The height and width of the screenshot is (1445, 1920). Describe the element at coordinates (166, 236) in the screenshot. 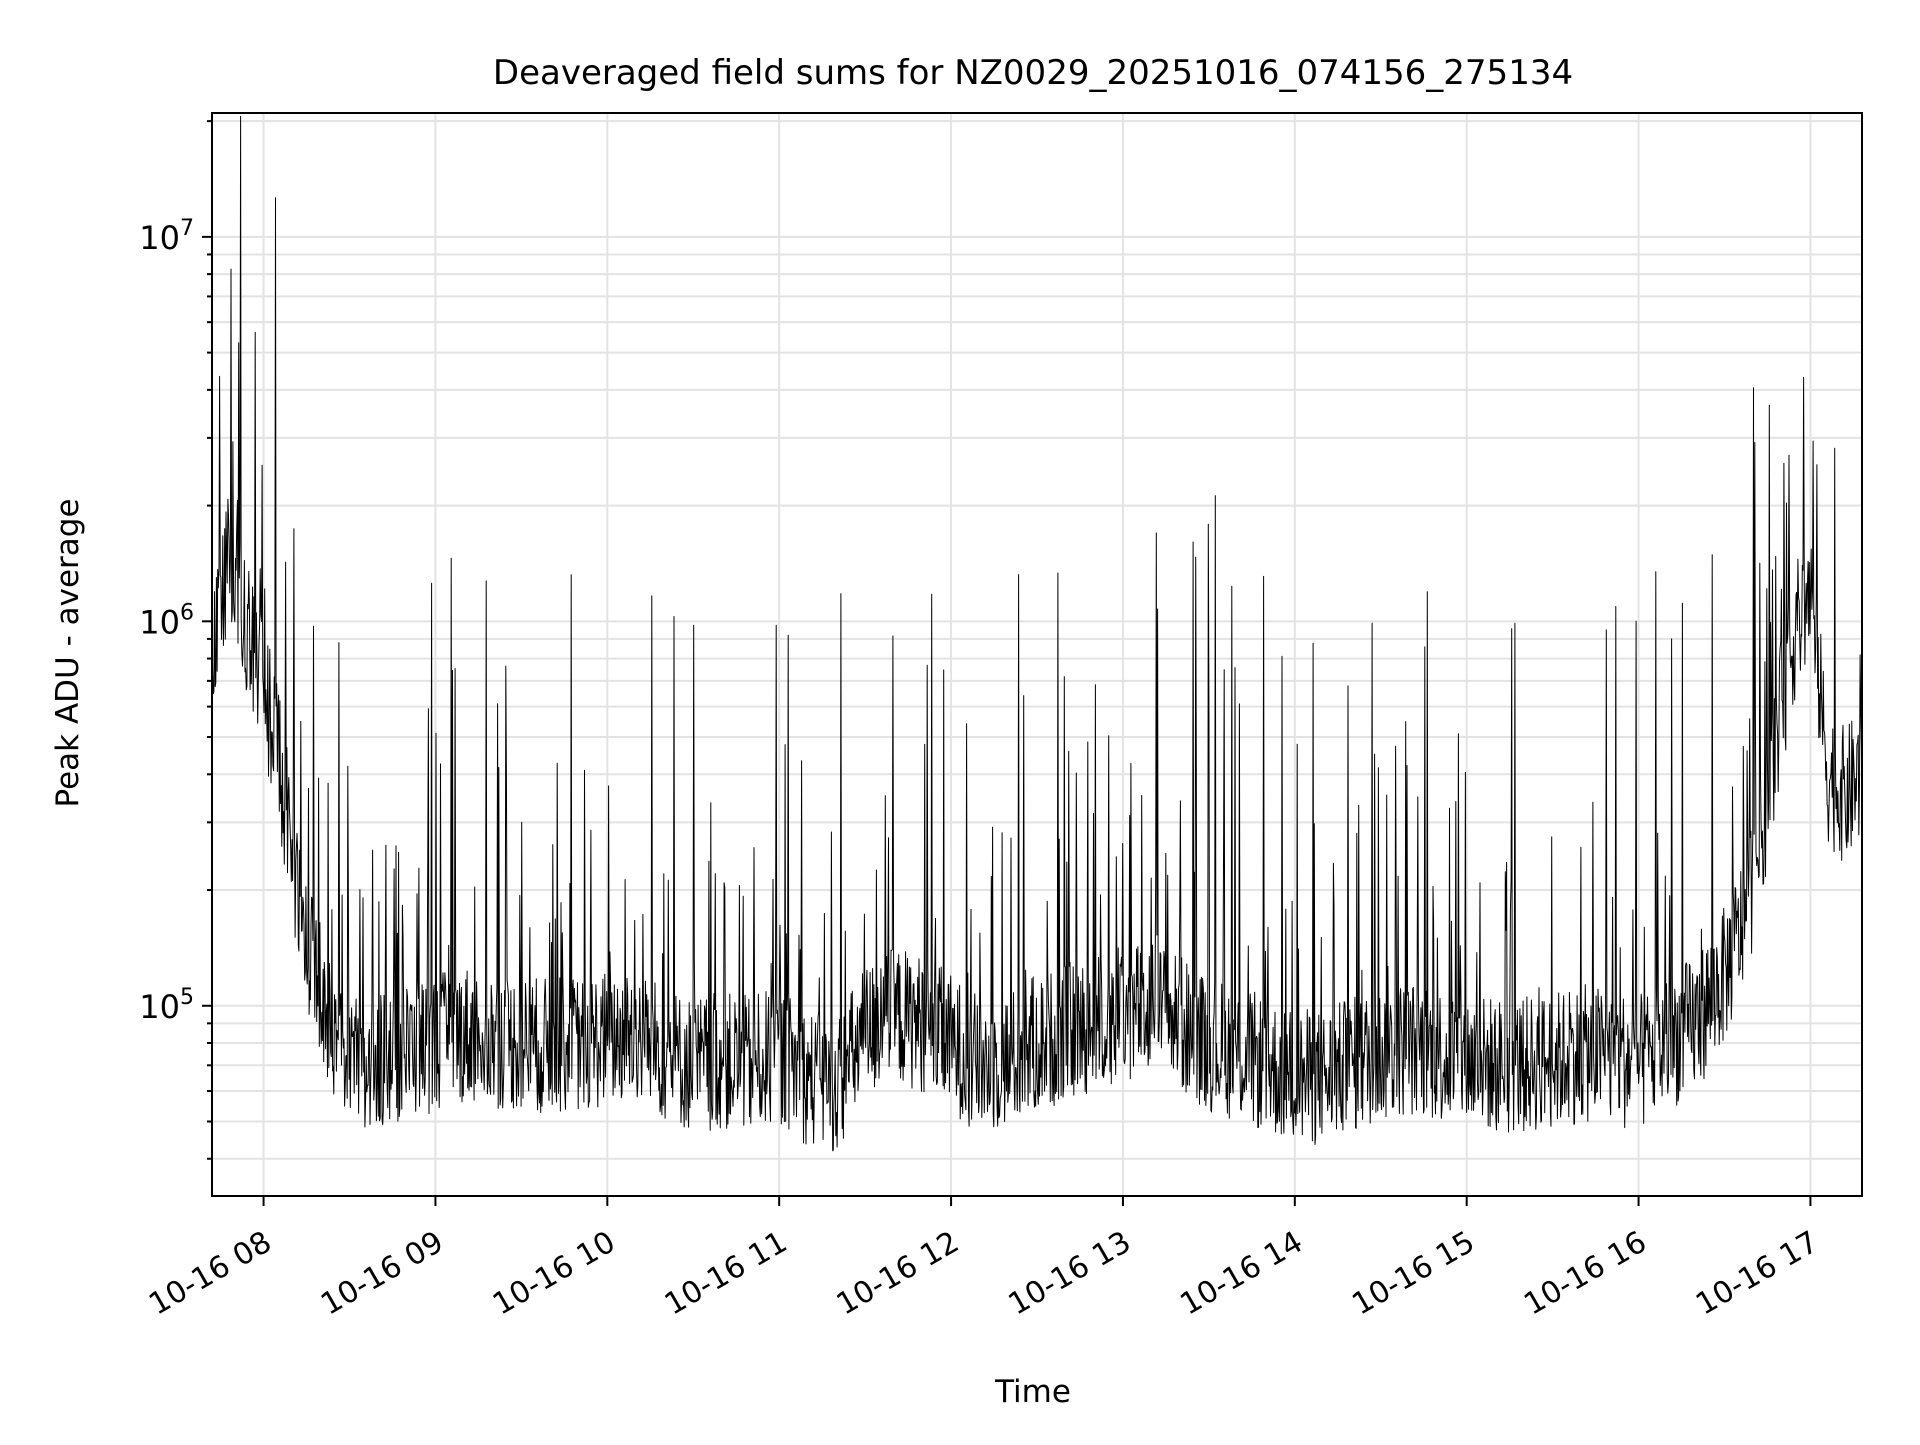

I see `y-tick-label: 107` at that location.